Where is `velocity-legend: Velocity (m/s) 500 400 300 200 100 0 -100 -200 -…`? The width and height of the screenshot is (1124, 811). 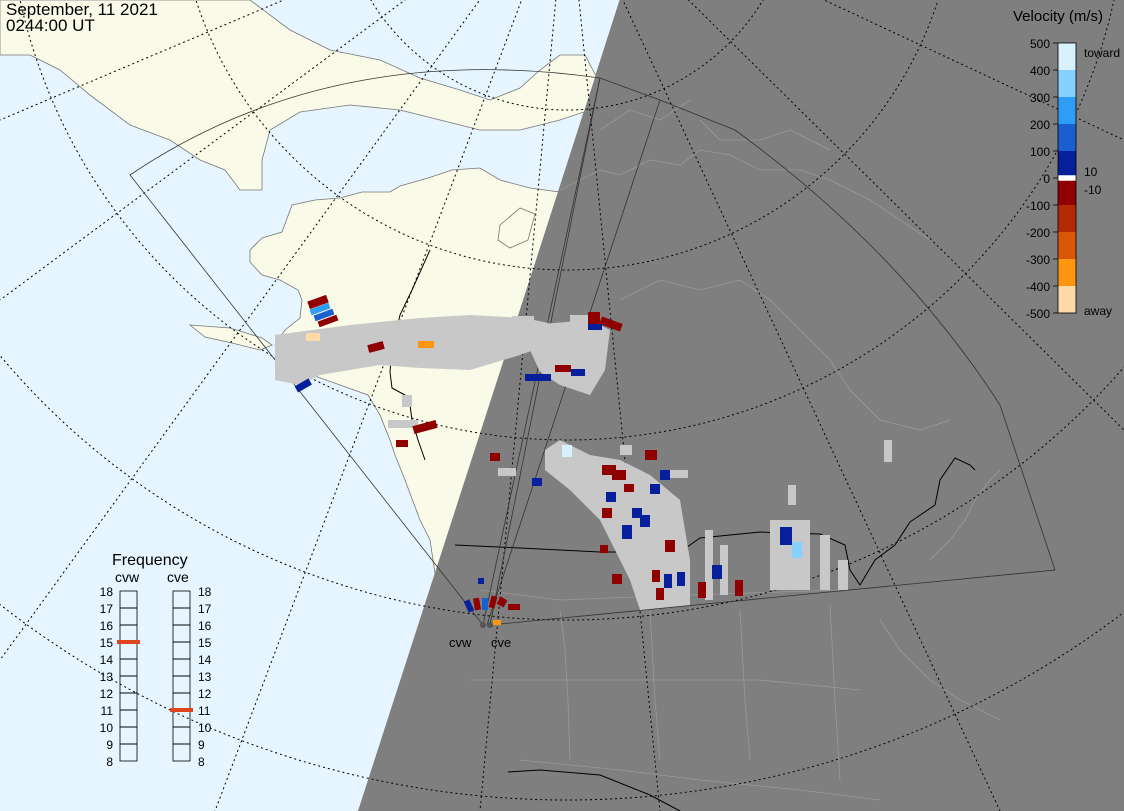 velocity-legend: Velocity (m/s) 500 400 300 200 100 0 -100 -200 -… is located at coordinates (1066, 164).